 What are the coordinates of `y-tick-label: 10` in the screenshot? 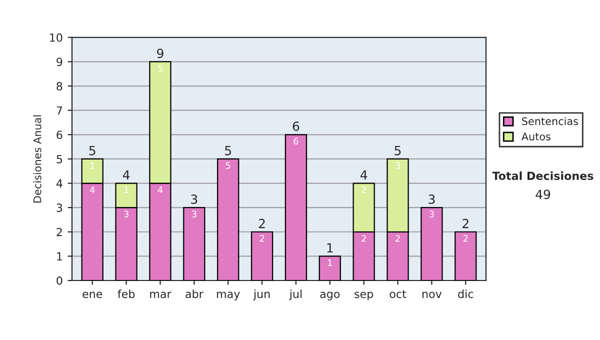 It's located at (56, 37).